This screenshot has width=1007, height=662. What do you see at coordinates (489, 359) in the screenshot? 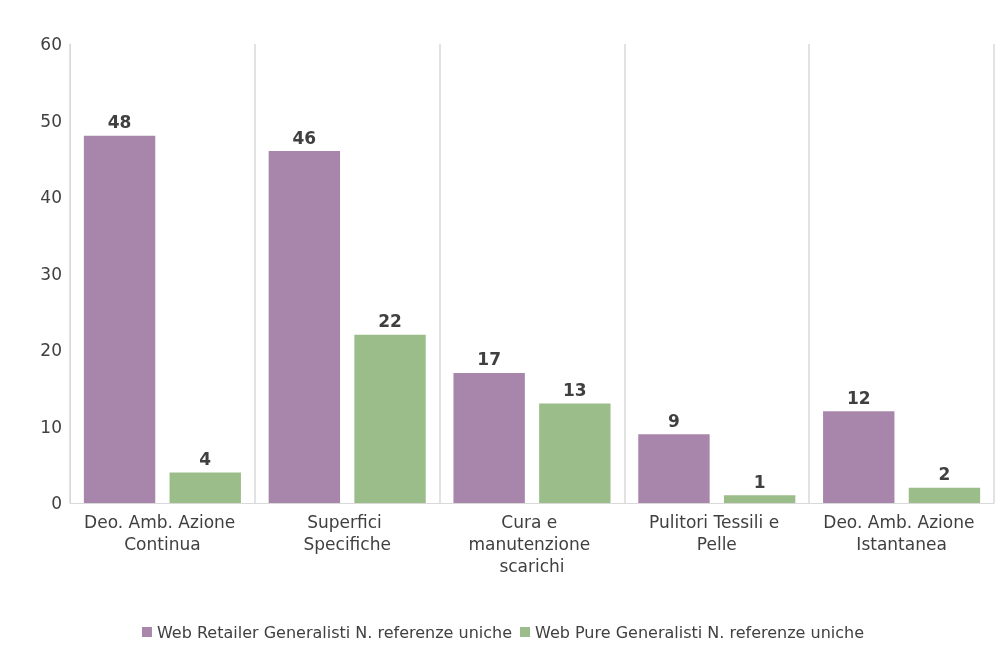
I see `data-label: 17` at bounding box center [489, 359].